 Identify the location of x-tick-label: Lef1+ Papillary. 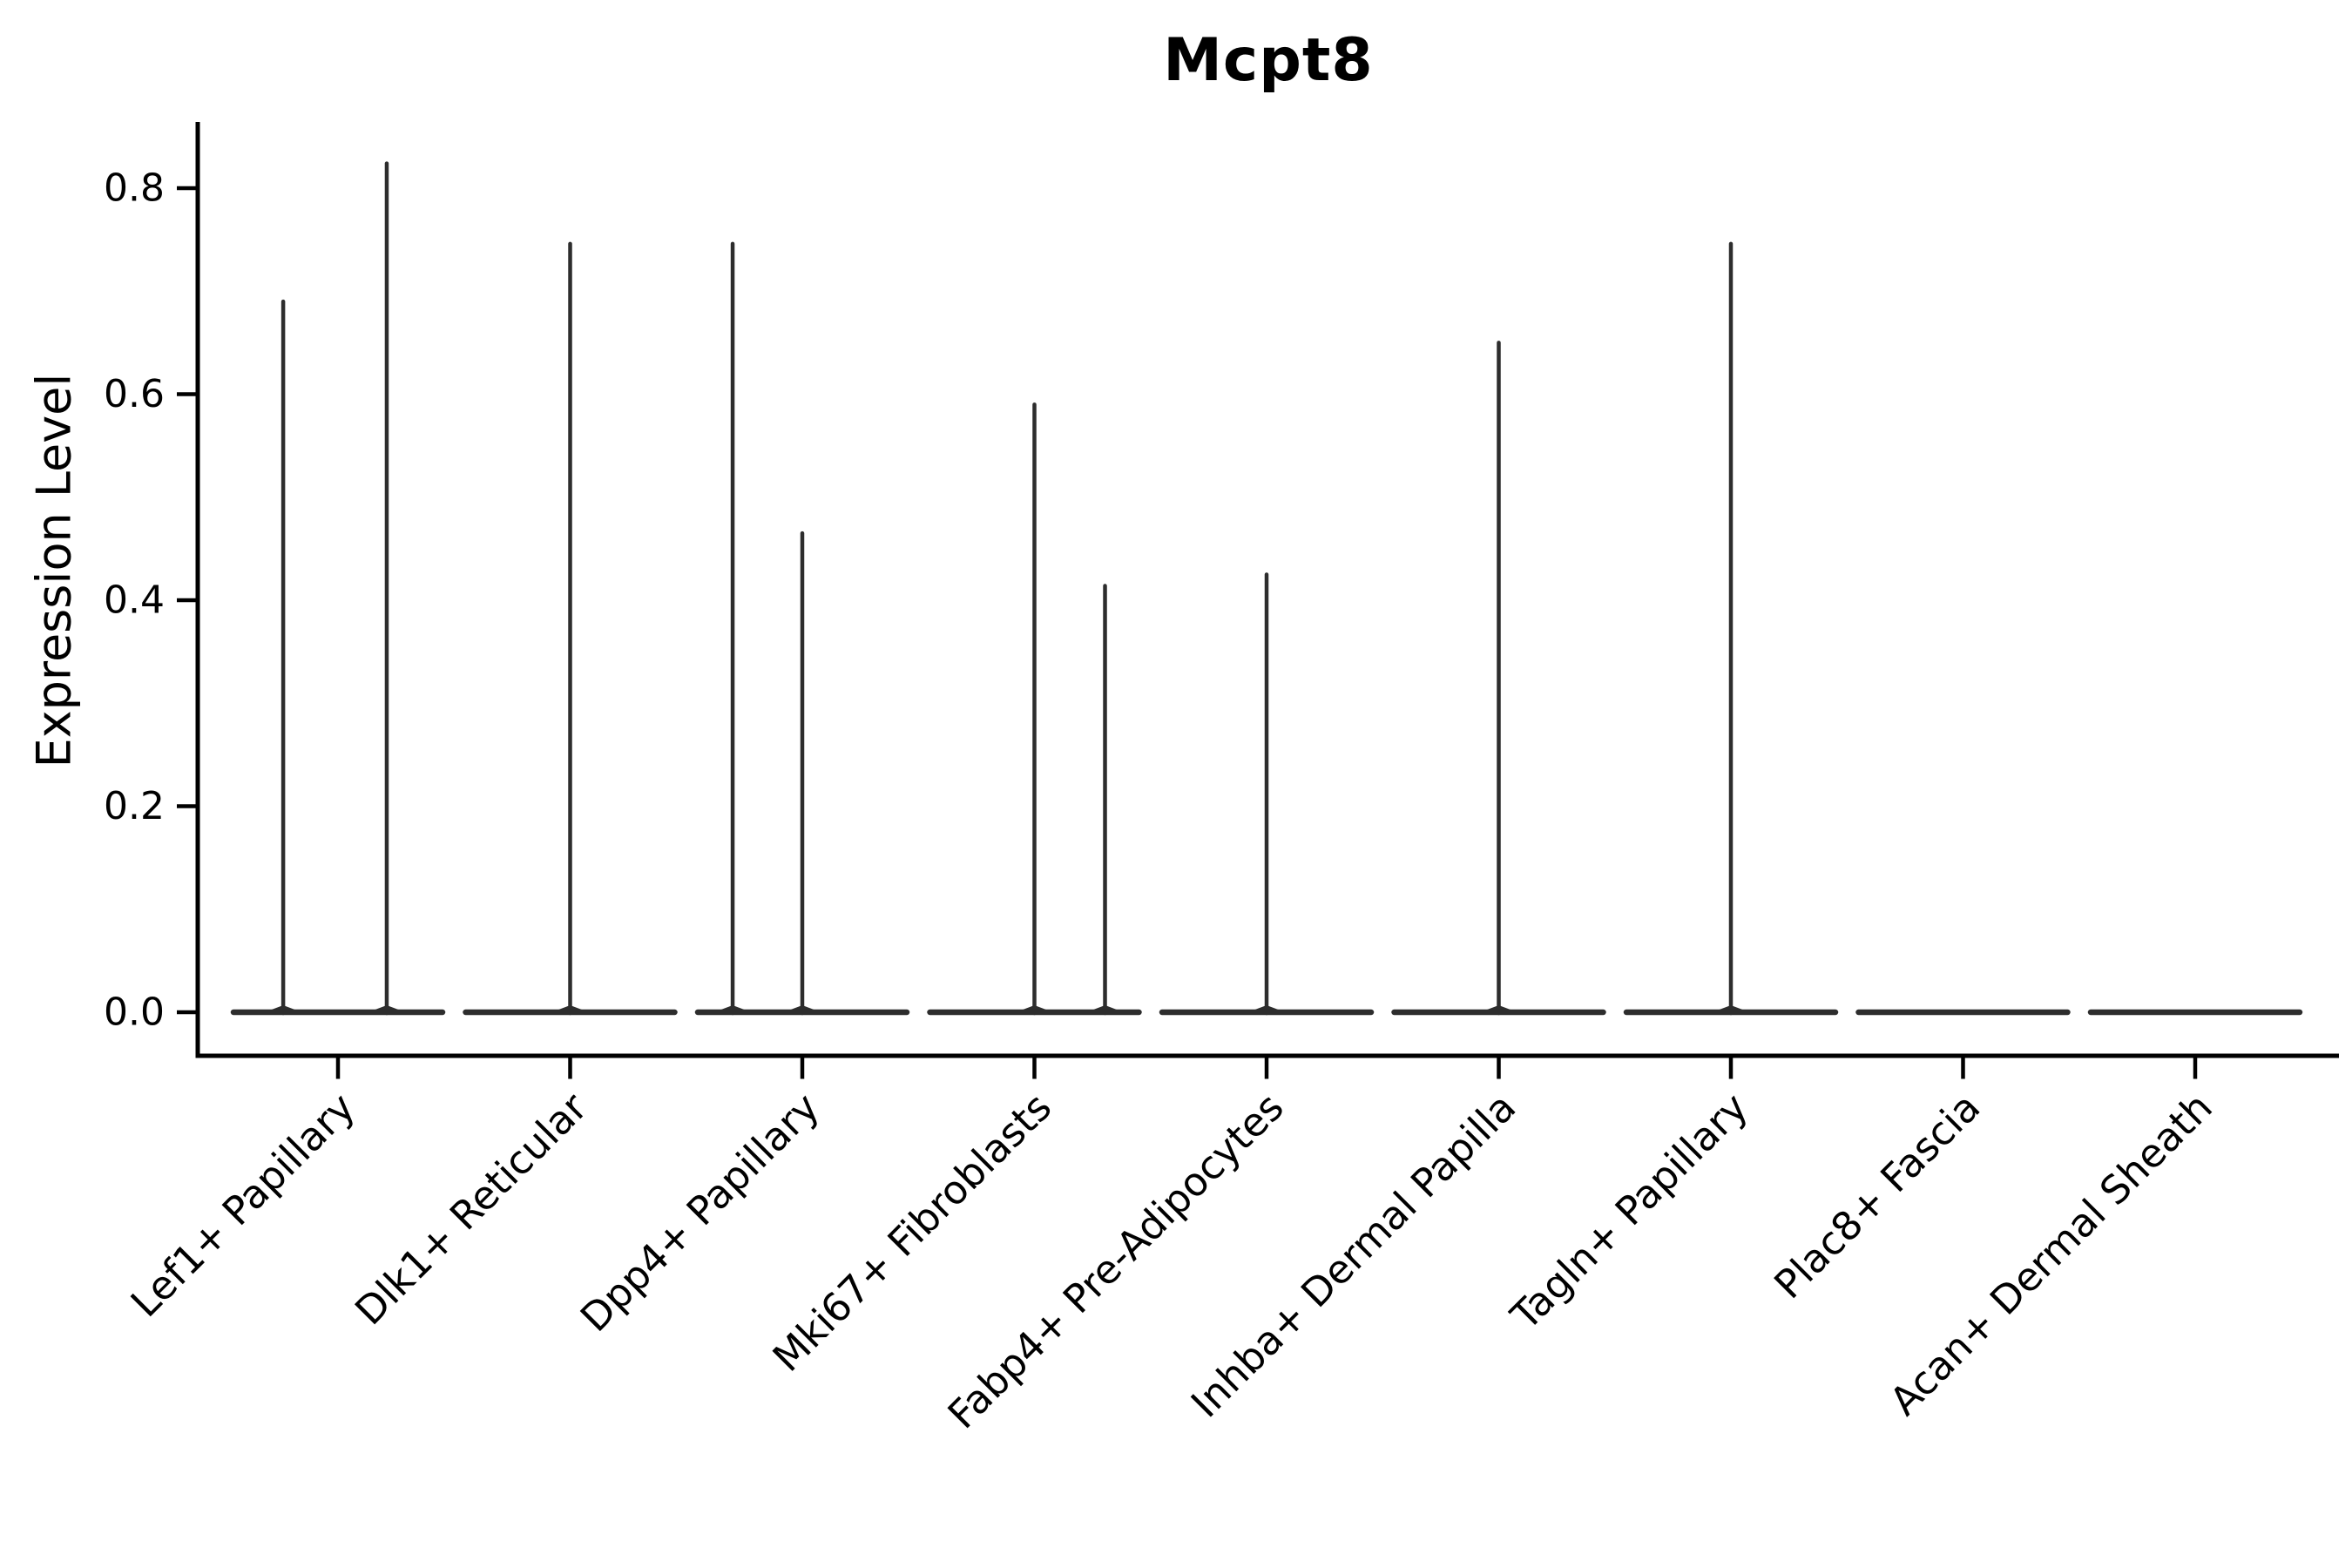
(243, 1205).